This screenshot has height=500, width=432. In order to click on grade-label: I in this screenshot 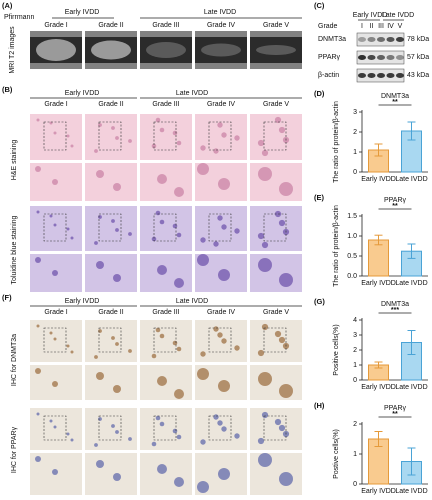, I will do `click(362, 26)`.